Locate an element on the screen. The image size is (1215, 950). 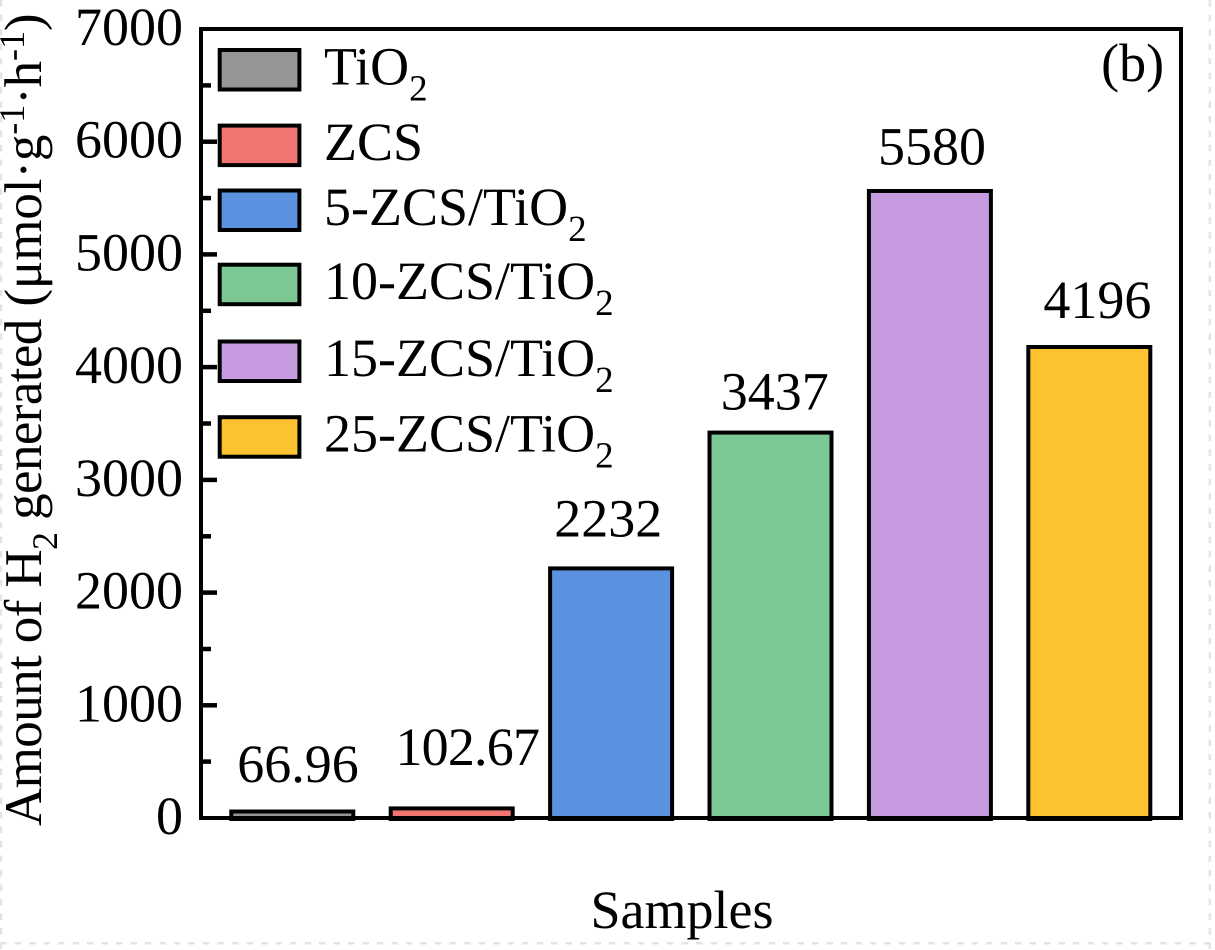
svg-text: 4000 is located at coordinates (129, 365).